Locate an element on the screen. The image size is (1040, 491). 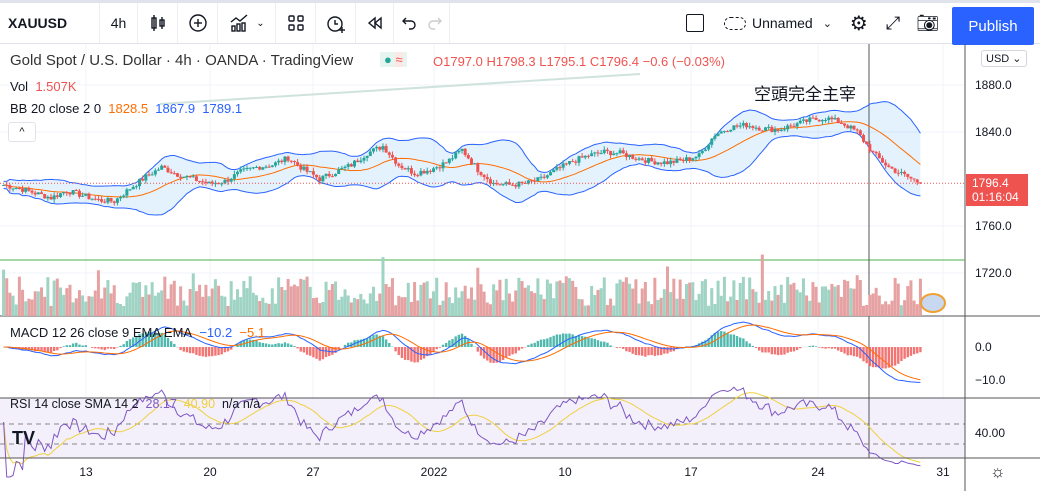
undo-icon is located at coordinates (408, 23).